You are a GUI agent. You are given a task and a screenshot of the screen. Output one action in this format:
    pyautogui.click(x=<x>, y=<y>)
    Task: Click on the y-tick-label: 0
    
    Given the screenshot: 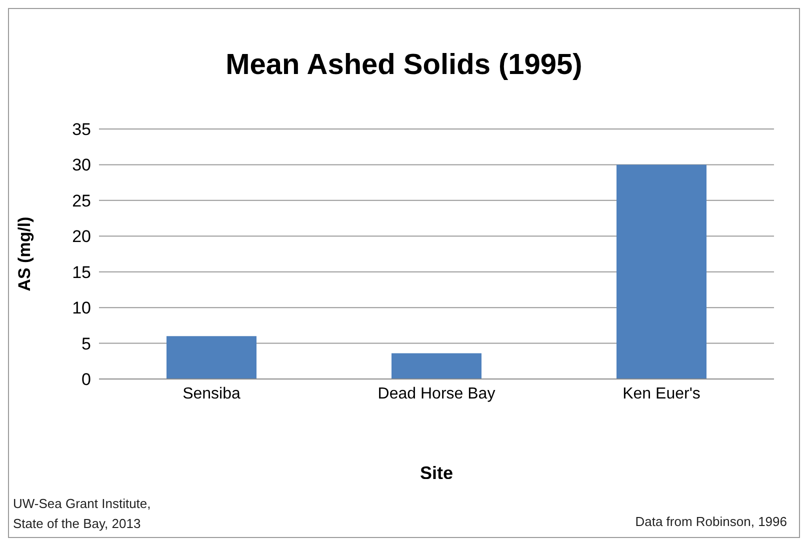 What is the action you would take?
    pyautogui.click(x=86, y=380)
    